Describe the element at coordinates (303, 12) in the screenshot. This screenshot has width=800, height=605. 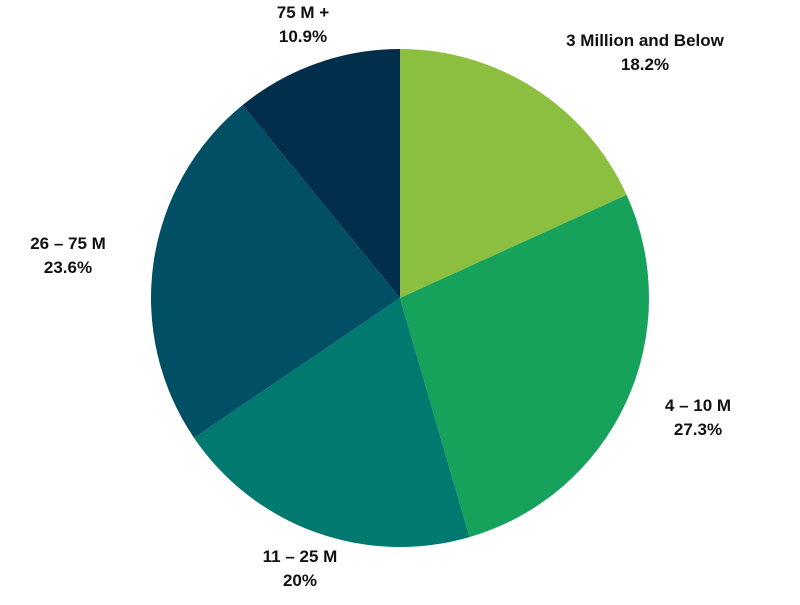
I see `slice-category-label: 75 M +` at that location.